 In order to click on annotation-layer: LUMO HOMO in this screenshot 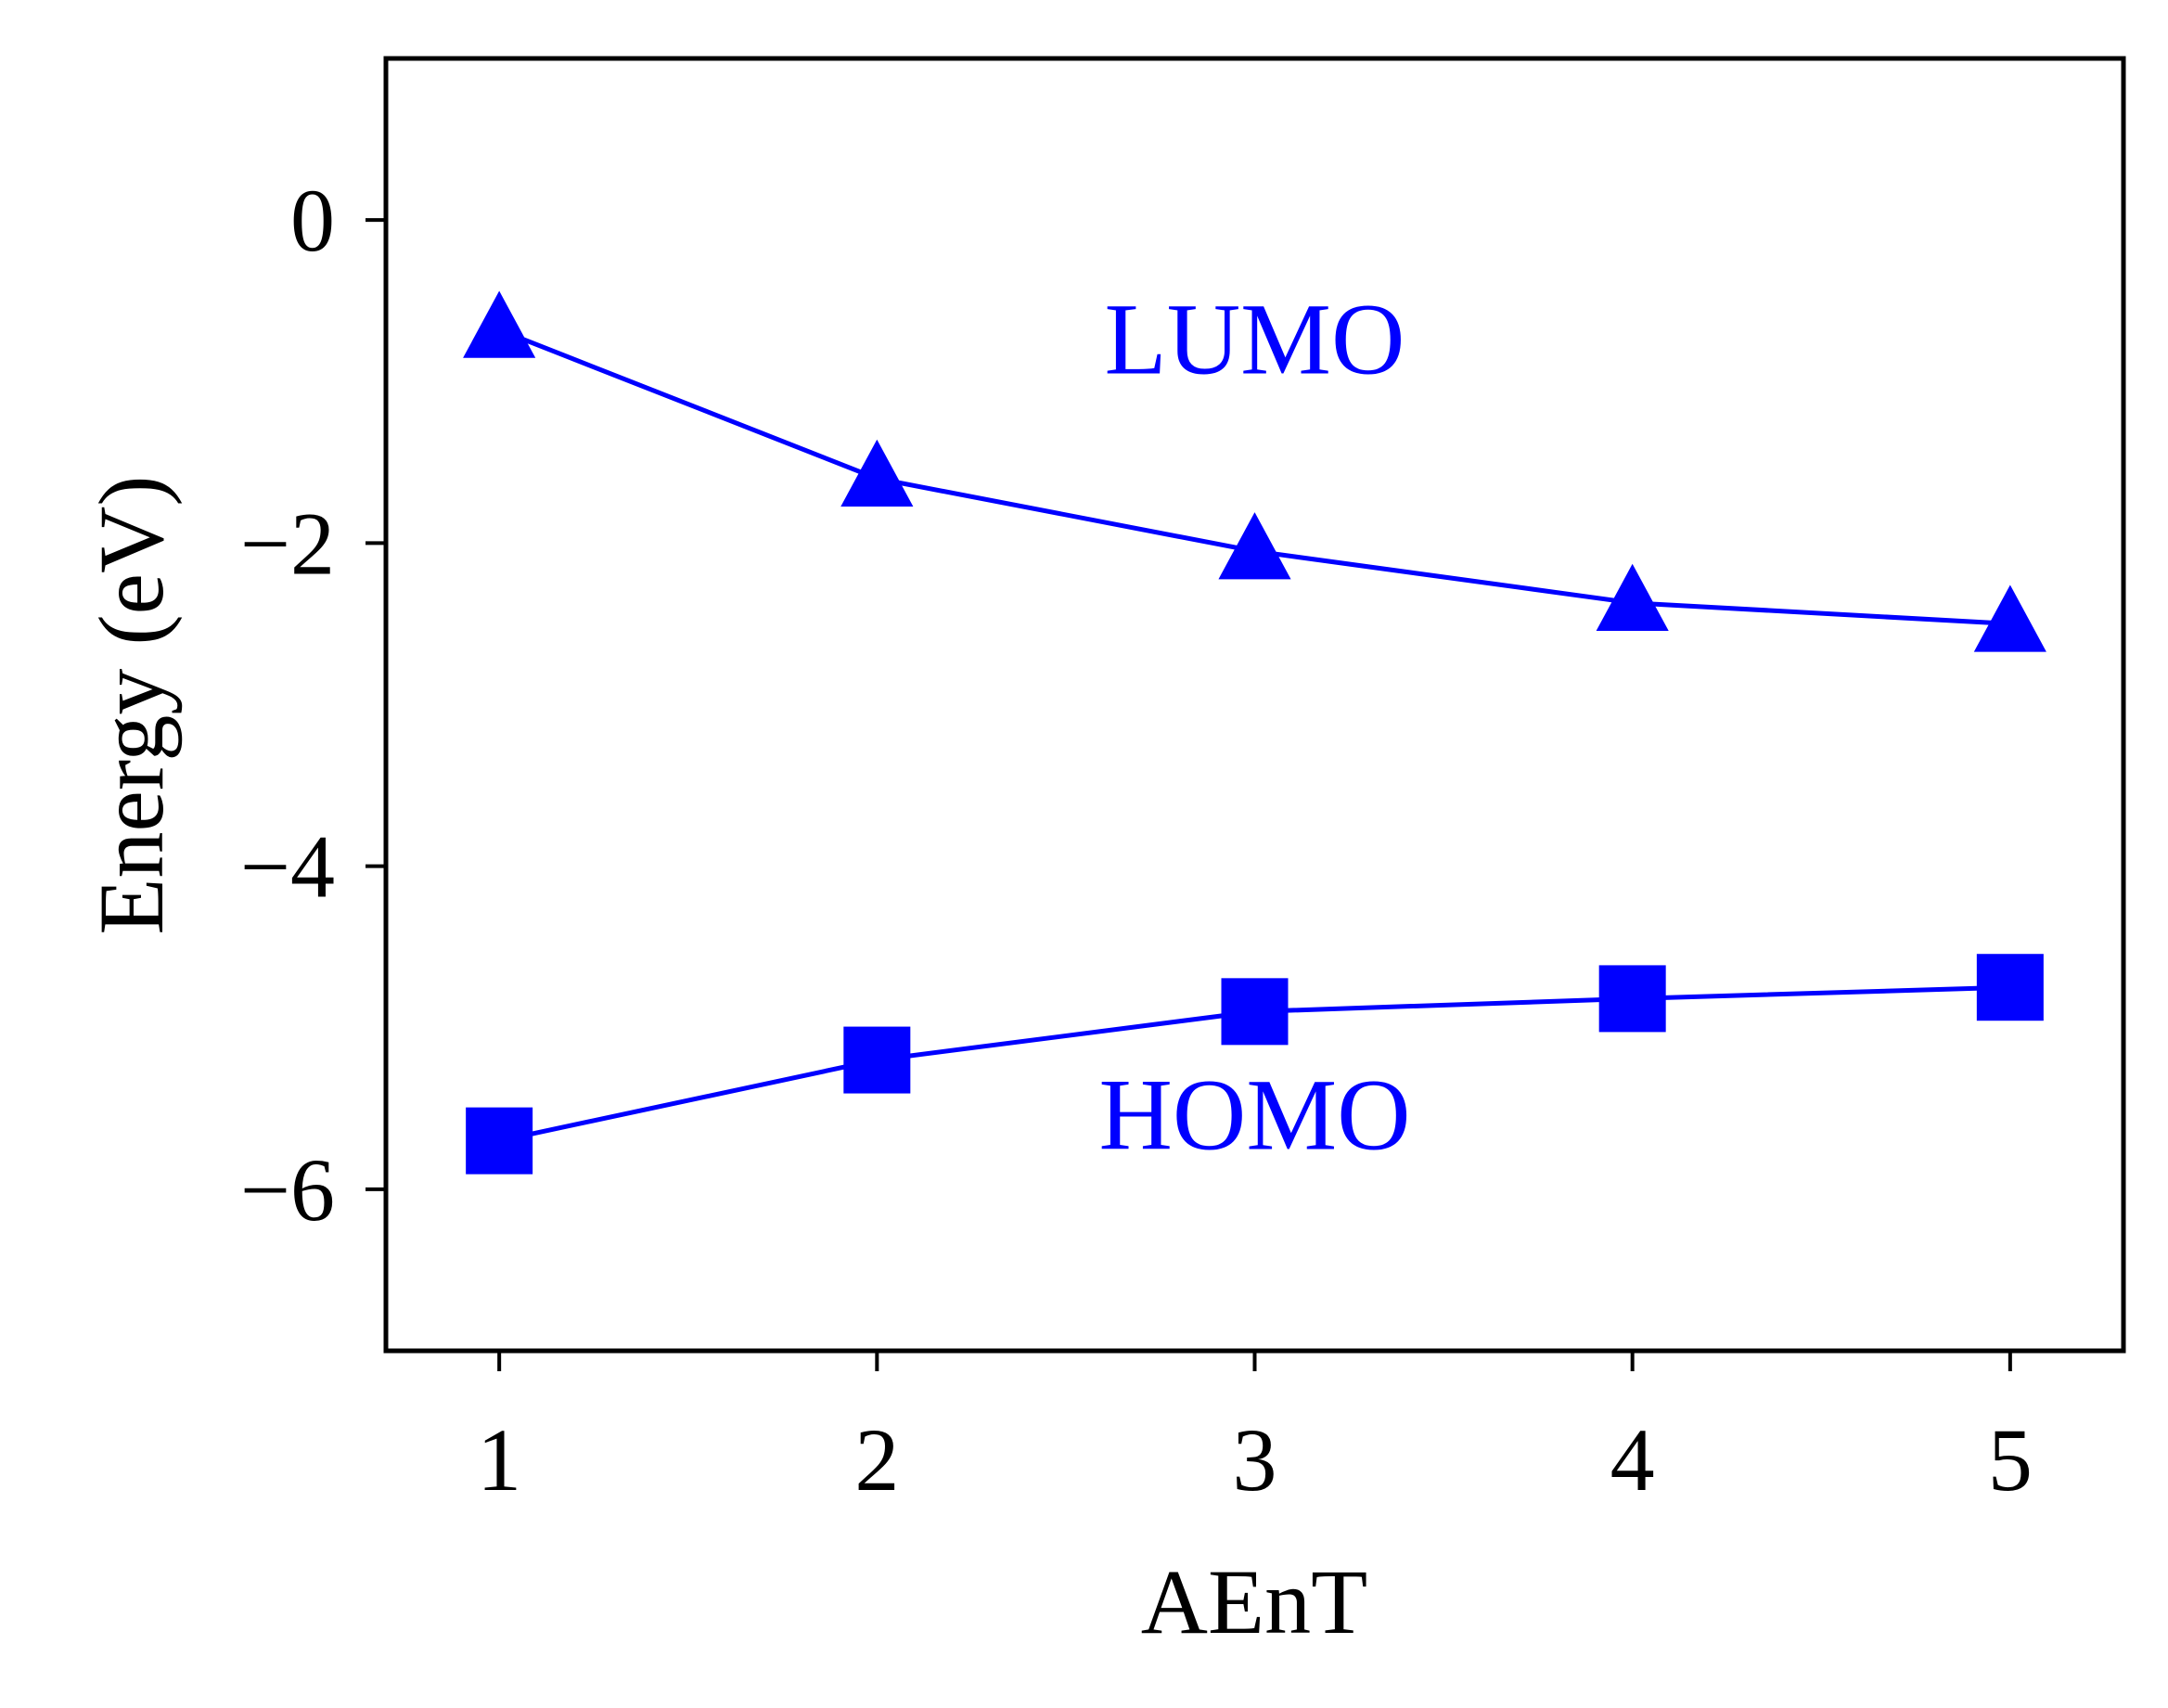, I will do `click(1254, 727)`.